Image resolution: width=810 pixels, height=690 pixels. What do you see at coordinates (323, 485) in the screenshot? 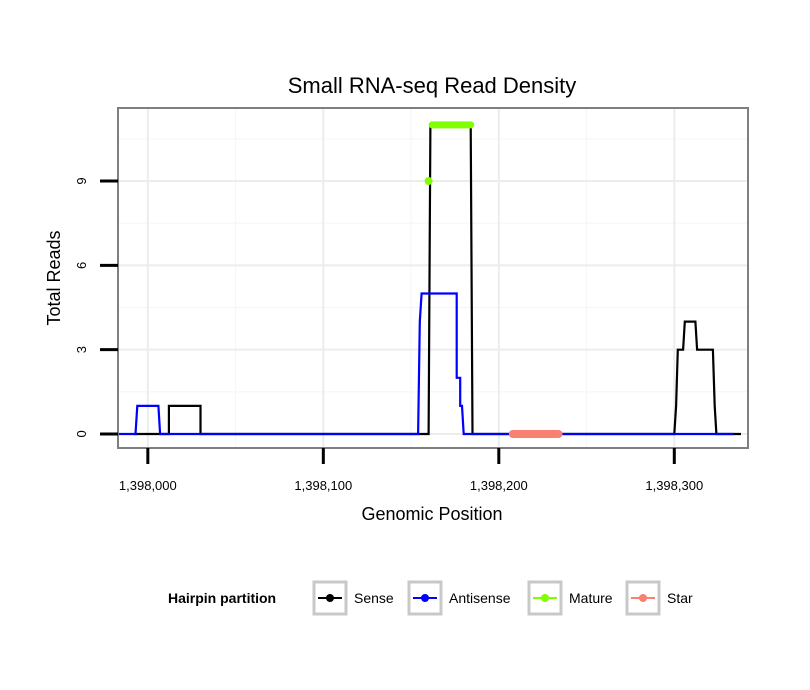
I see `x-tick-label: 1,398,100` at bounding box center [323, 485].